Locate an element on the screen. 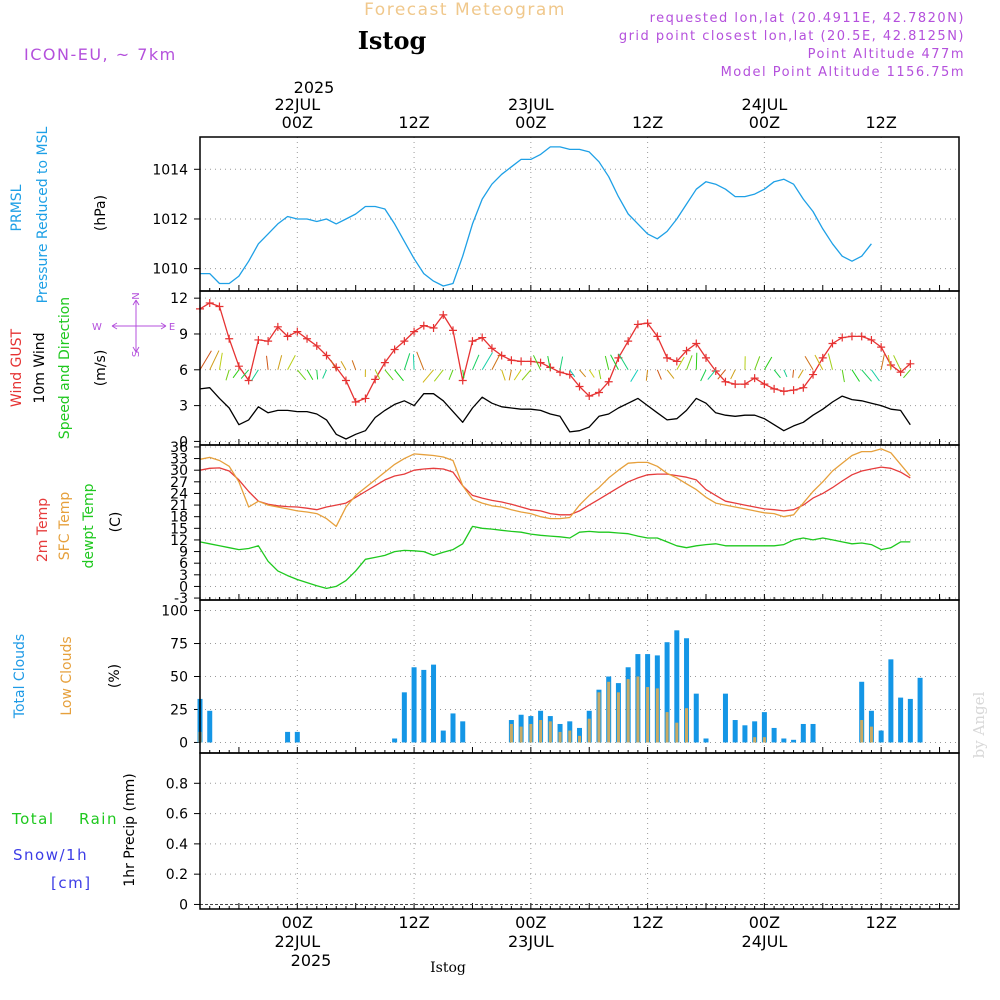 This screenshot has width=1000, height=1000. prmsl-label: PRMSL is located at coordinates (17, 207).